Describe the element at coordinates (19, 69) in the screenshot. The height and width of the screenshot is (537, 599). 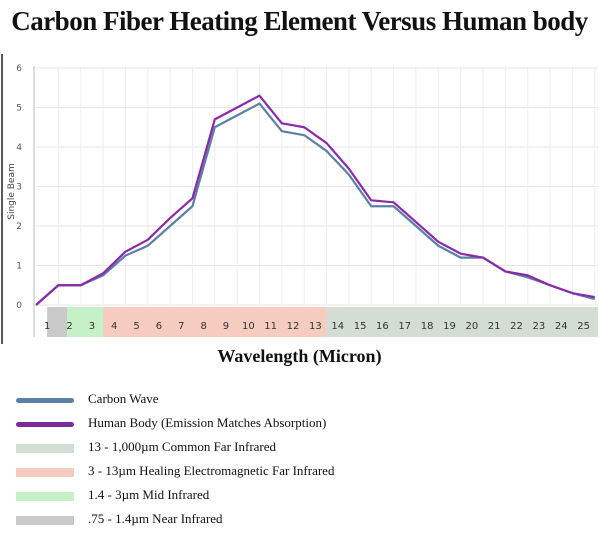
I see `y-tick-label: 6` at that location.